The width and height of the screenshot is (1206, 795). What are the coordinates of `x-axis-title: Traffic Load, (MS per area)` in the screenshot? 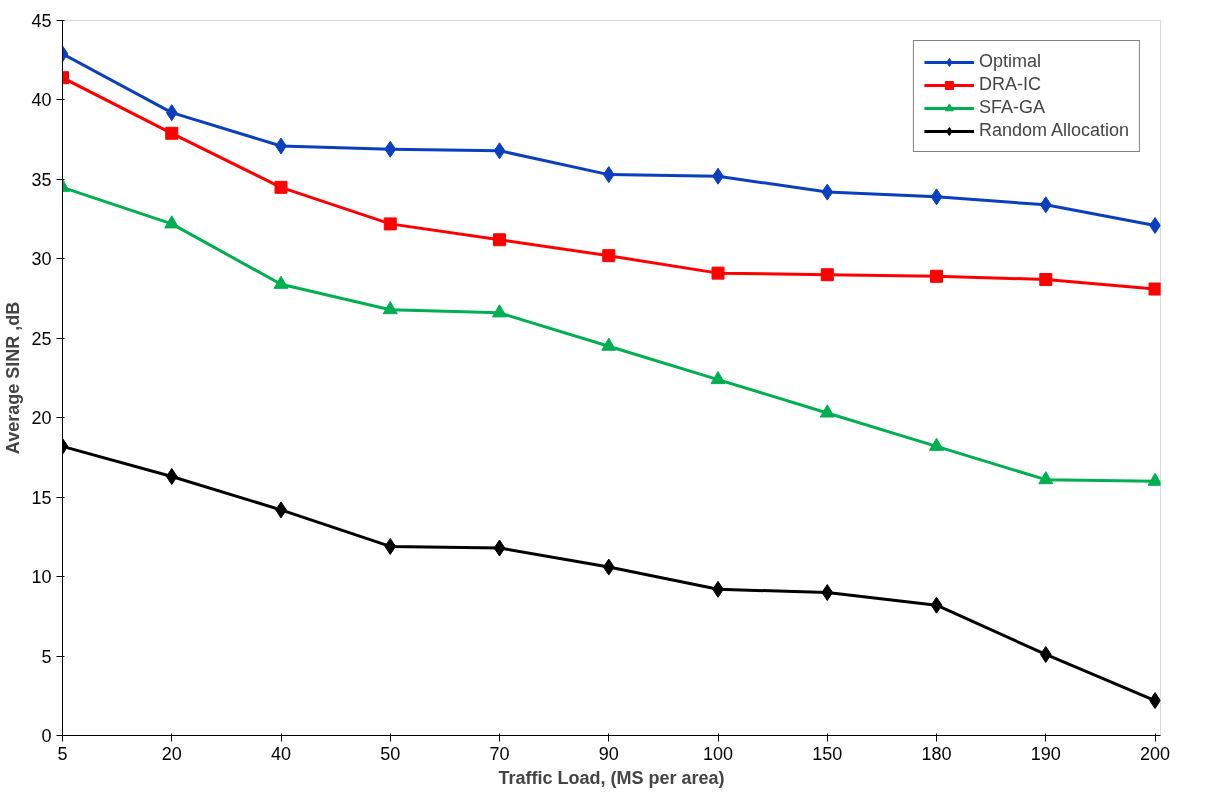 It's located at (611, 777).